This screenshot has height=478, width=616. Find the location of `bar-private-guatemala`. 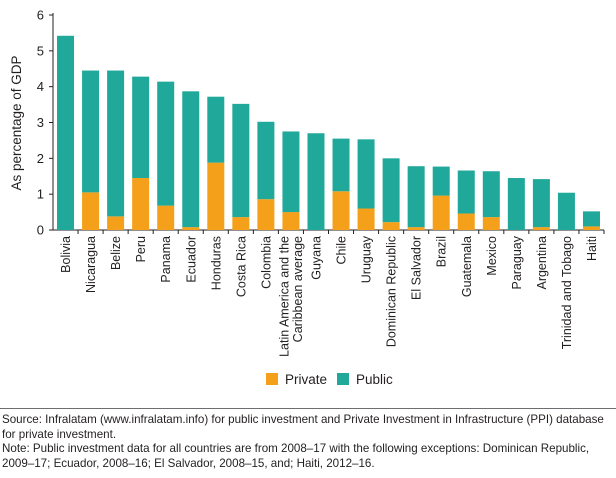

bar-private-guatemala is located at coordinates (466, 221).